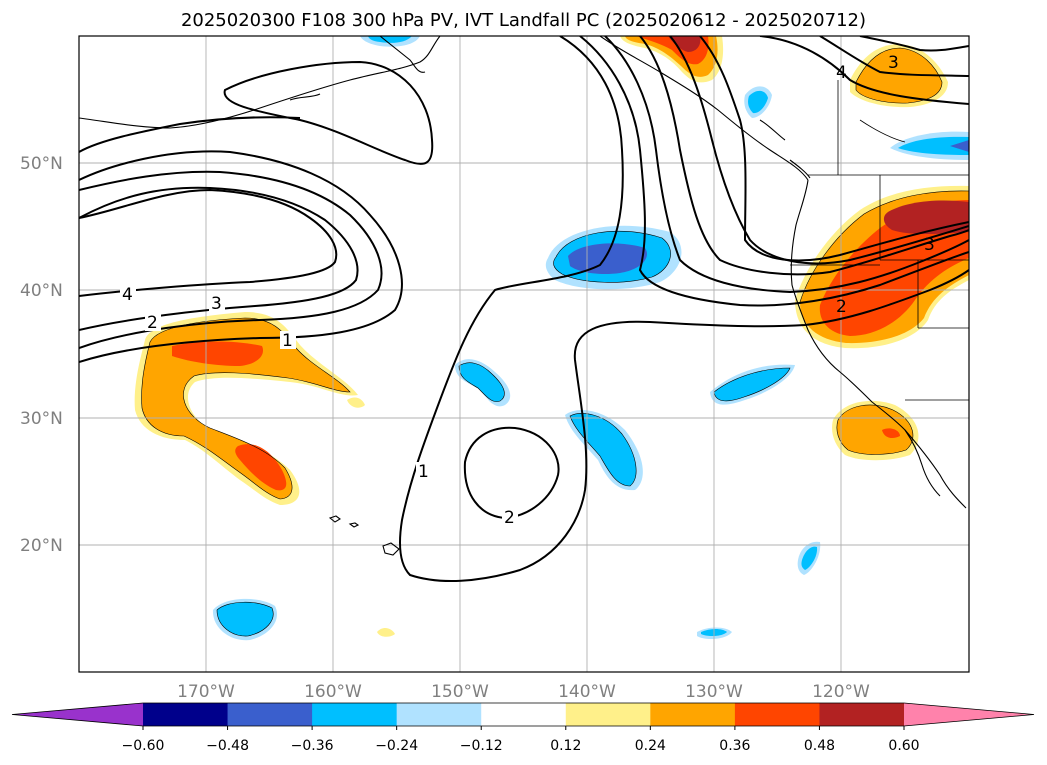 This screenshot has width=1047, height=765. What do you see at coordinates (206, 692) in the screenshot?
I see `lon-label-170w: 170°W` at bounding box center [206, 692].